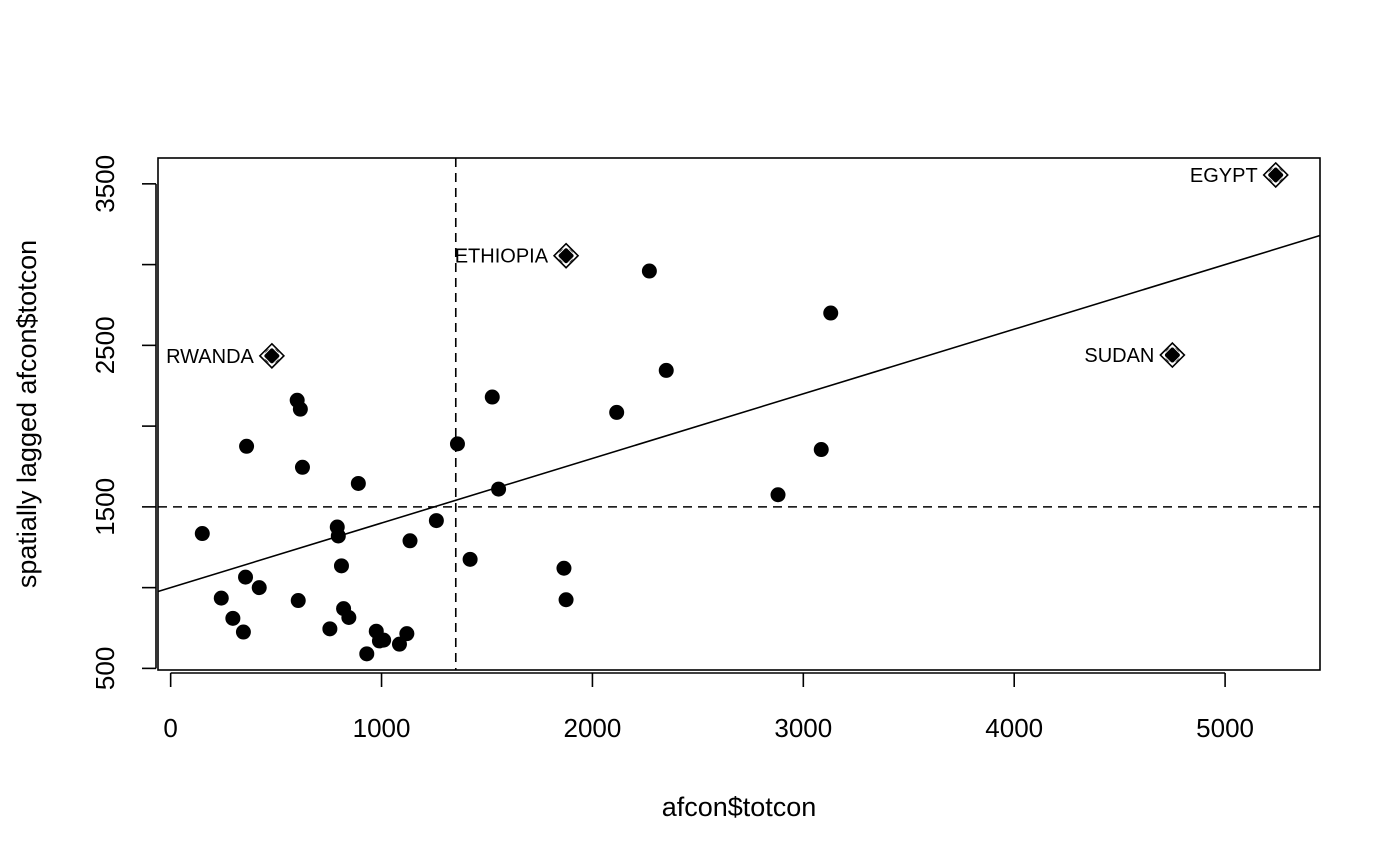 The width and height of the screenshot is (1400, 866). Describe the element at coordinates (1225, 728) in the screenshot. I see `x-tick-label: 5000` at that location.